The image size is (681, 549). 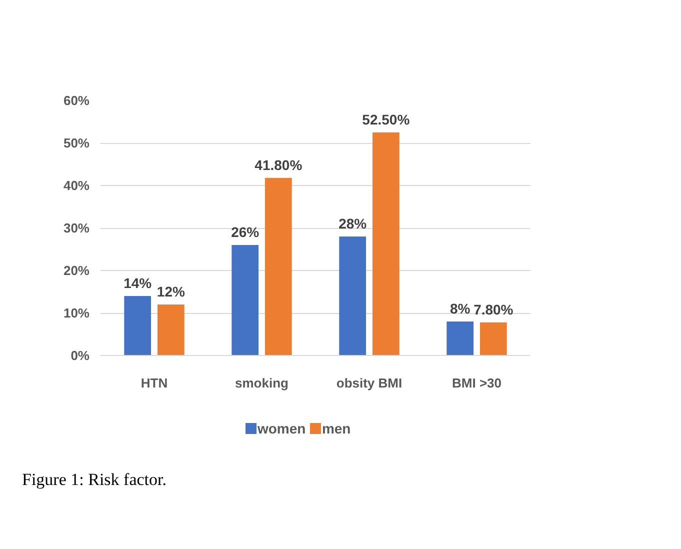 I want to click on y-tick-label: 0%, so click(x=80, y=355).